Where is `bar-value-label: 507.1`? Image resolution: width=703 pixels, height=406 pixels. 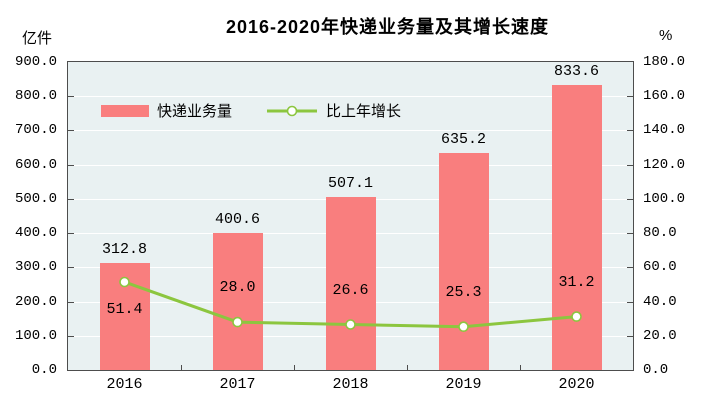
bar-value-label: 507.1 is located at coordinates (350, 183).